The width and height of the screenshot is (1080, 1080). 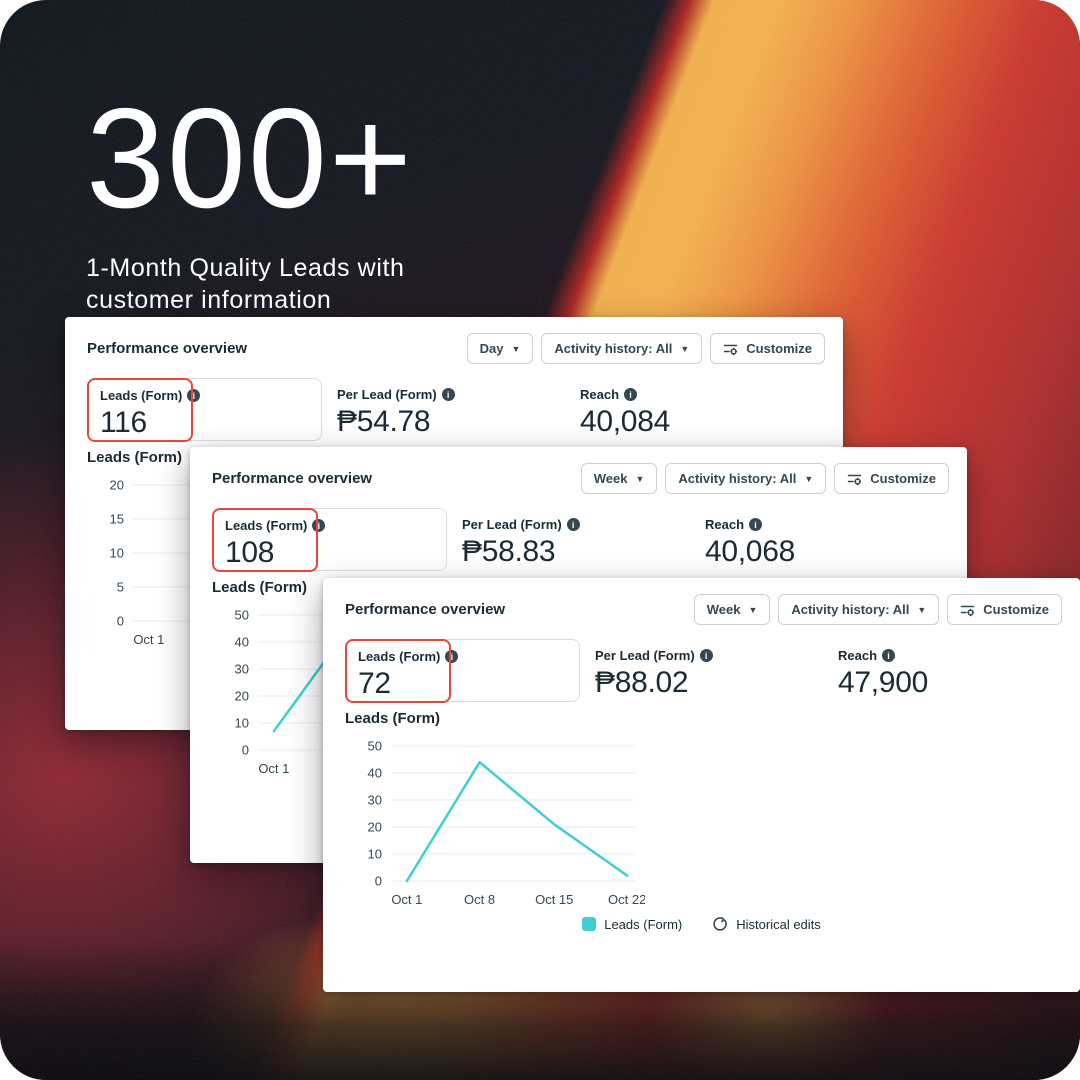 What do you see at coordinates (123, 422) in the screenshot?
I see `metric-value: 116` at bounding box center [123, 422].